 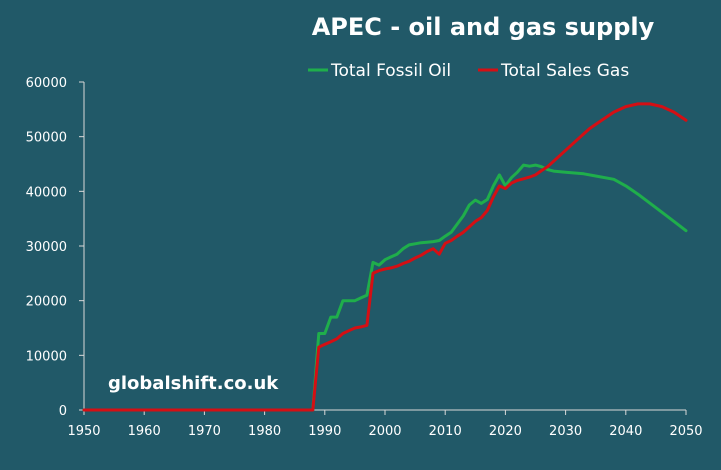 What do you see at coordinates (625, 431) in the screenshot?
I see `x-tick-label: 2040` at bounding box center [625, 431].